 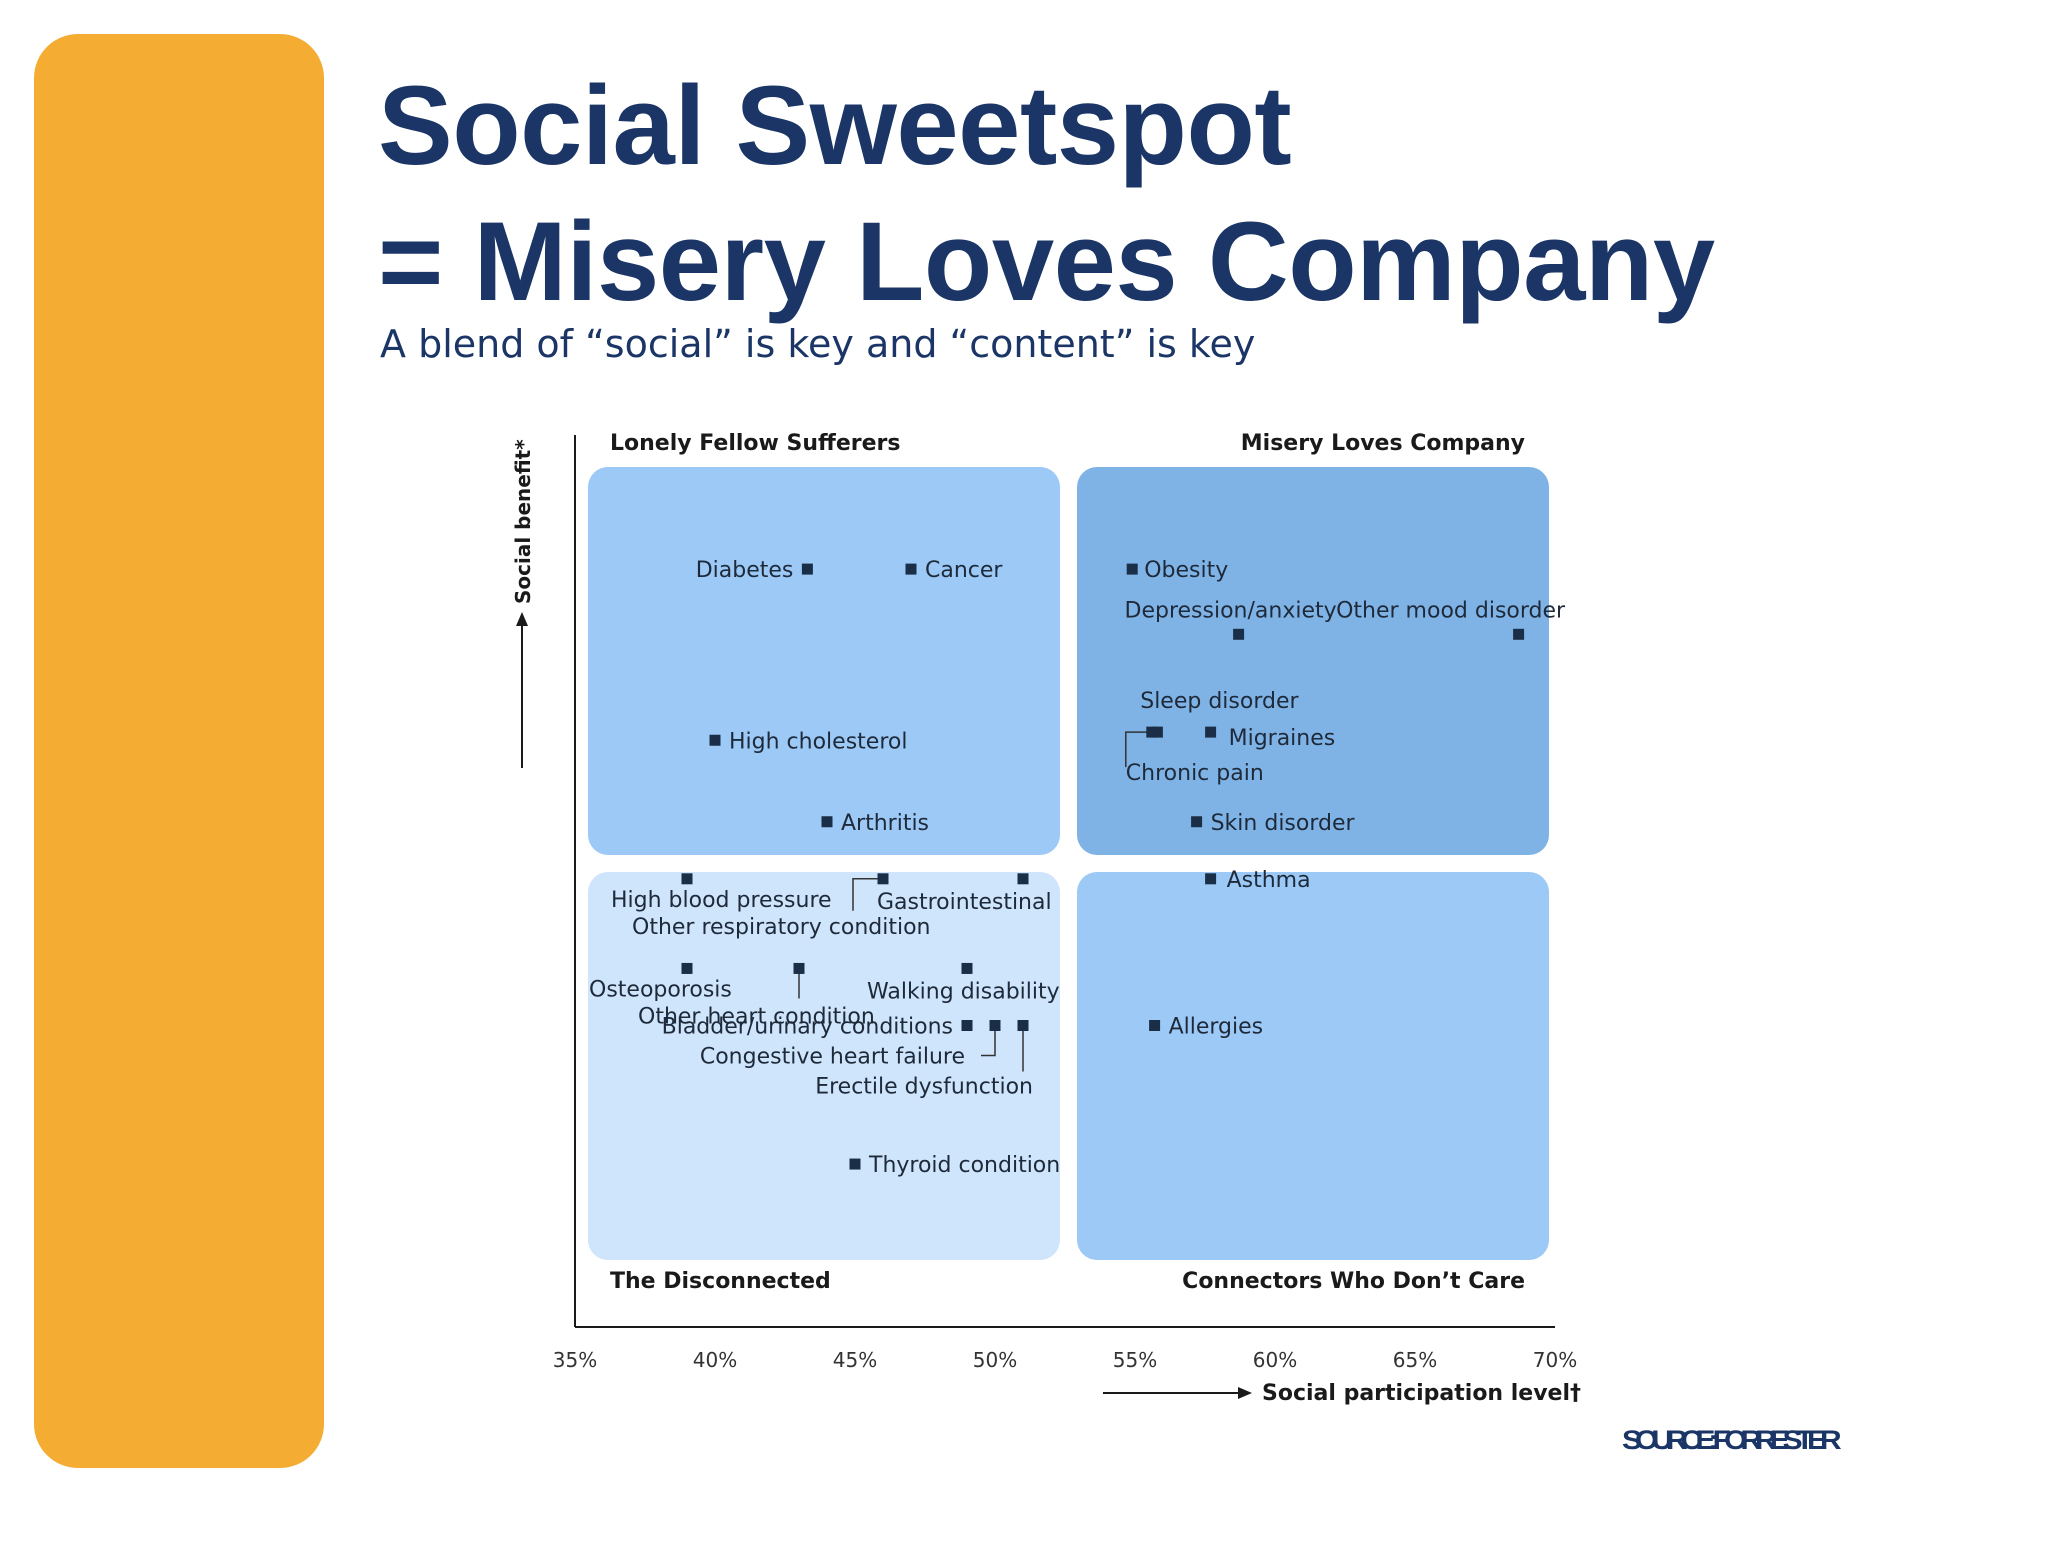 I want to click on x-axis-ticks: 35% 40% 45% 50% 55% 60% 65% 70%, so click(x=1065, y=1360).